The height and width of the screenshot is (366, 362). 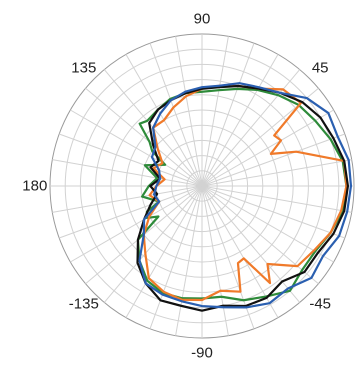 What do you see at coordinates (83, 304) in the screenshot?
I see `angle-tick-label: -135` at bounding box center [83, 304].